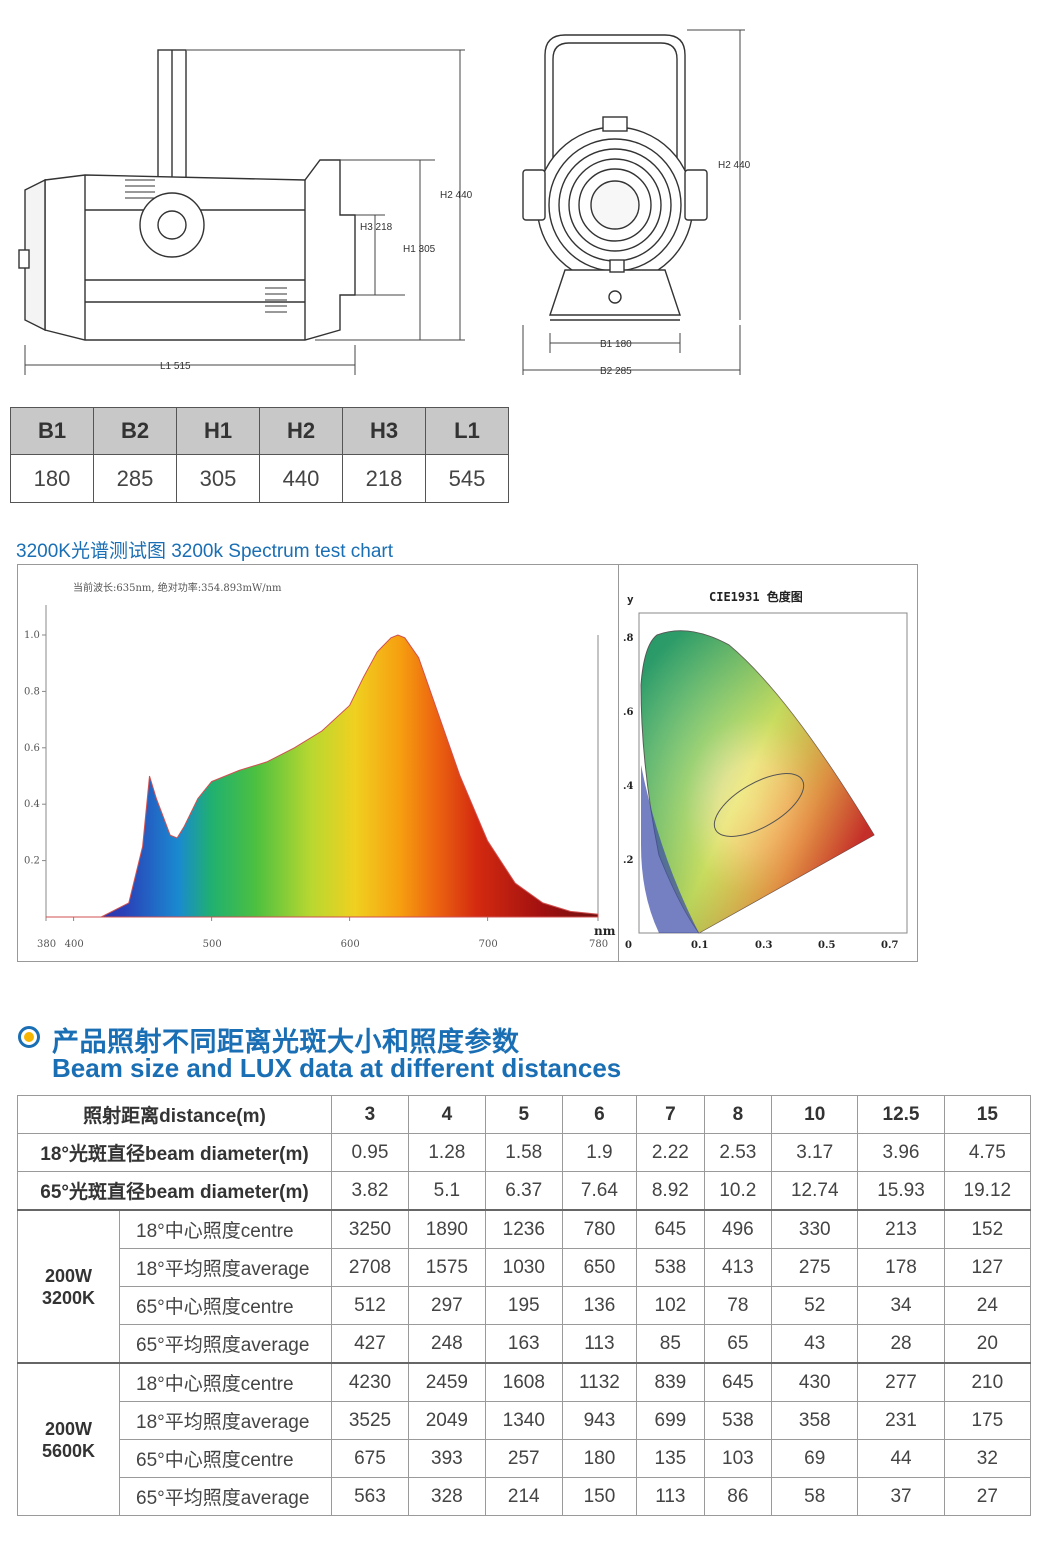 The height and width of the screenshot is (1547, 1046). Describe the element at coordinates (370, 1114) in the screenshot. I see `distance-header-cell: 3` at that location.